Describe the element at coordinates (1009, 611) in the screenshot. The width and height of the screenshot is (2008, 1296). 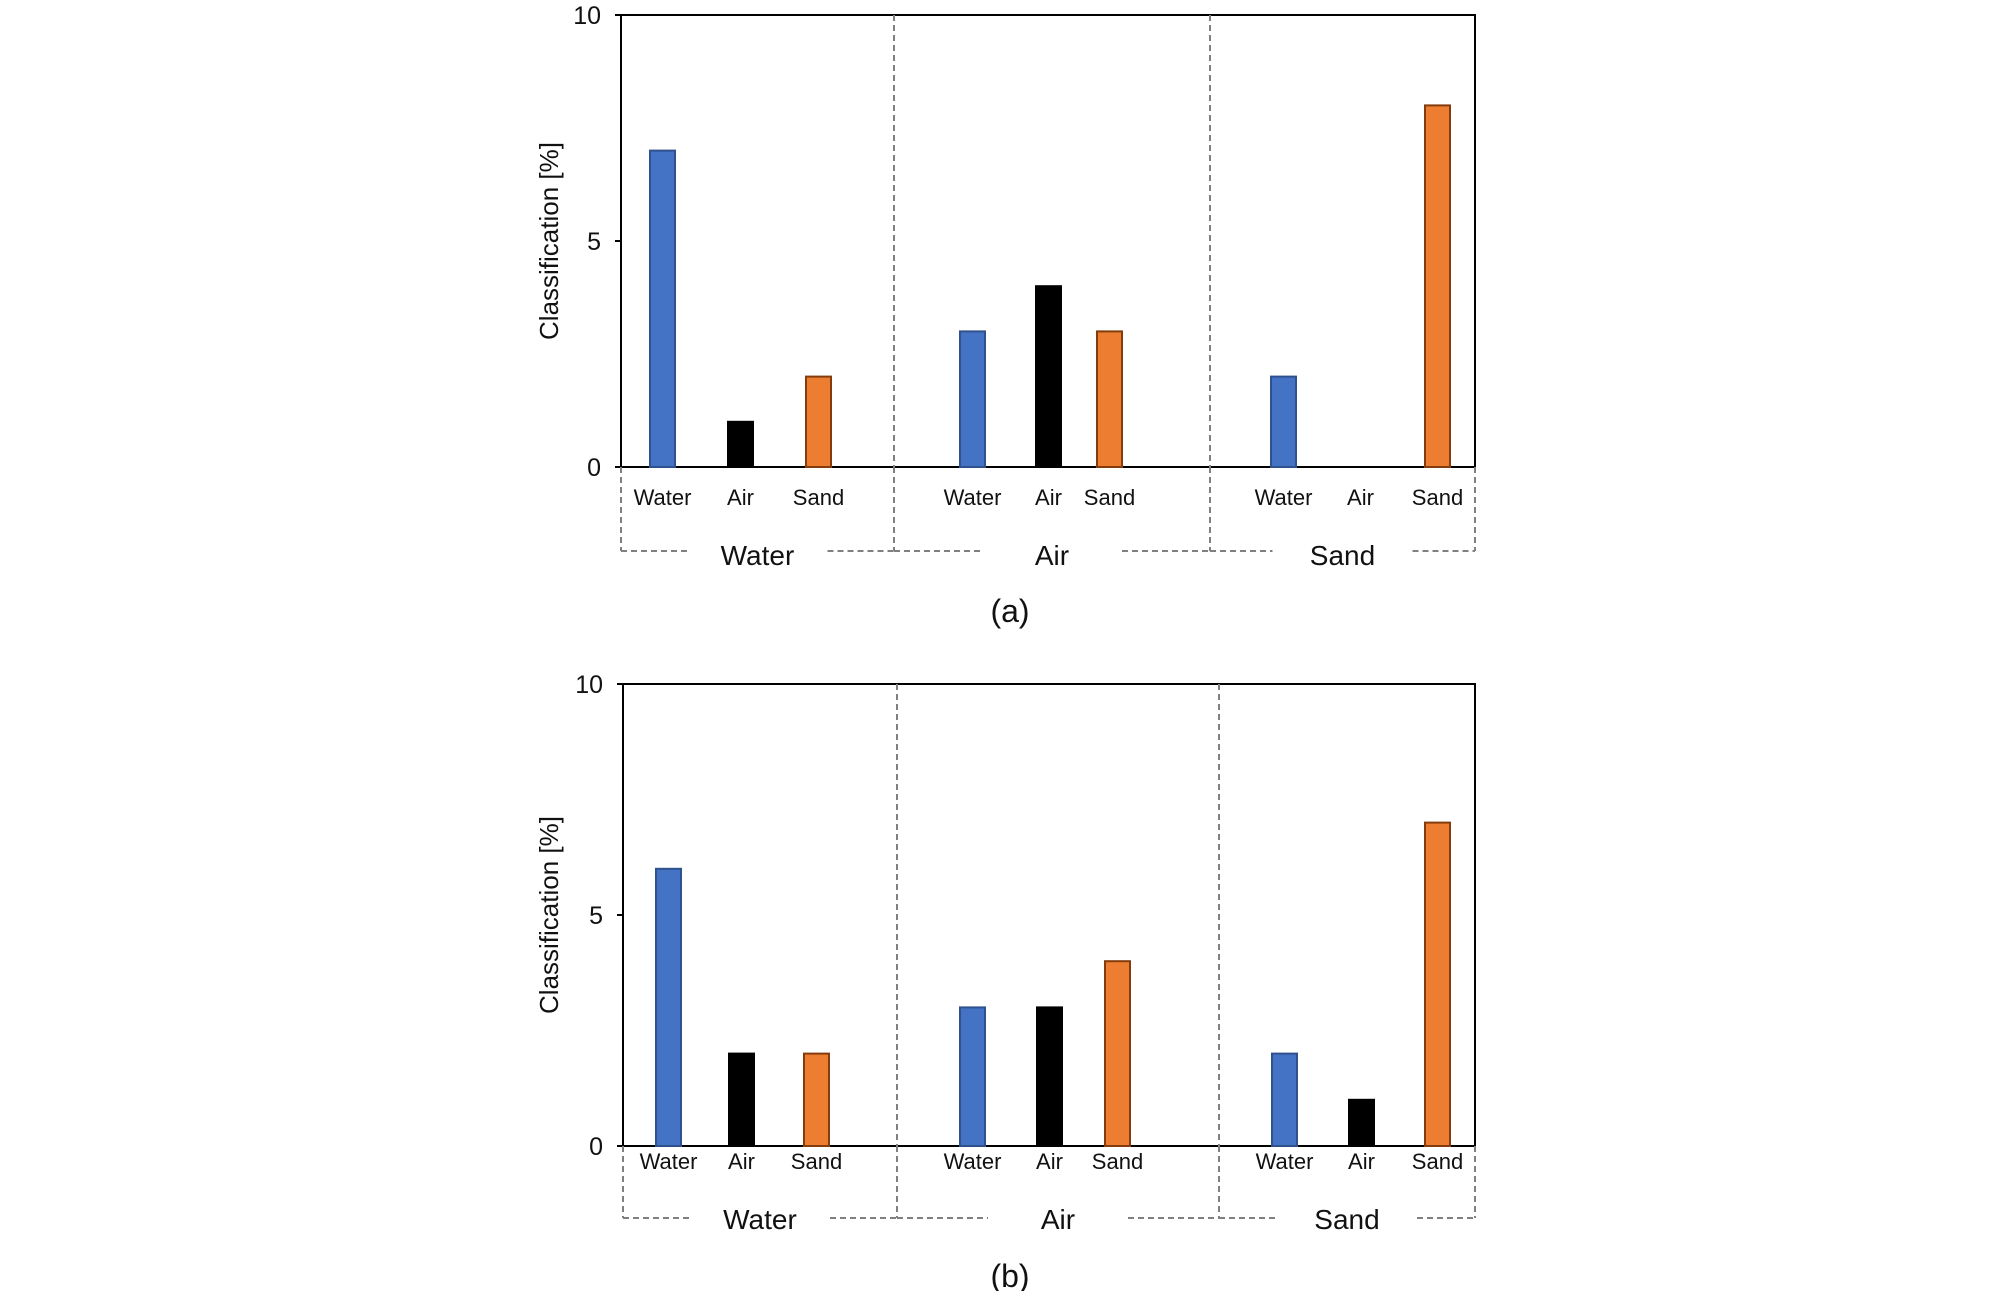
I see `panel-caption: (a)` at that location.